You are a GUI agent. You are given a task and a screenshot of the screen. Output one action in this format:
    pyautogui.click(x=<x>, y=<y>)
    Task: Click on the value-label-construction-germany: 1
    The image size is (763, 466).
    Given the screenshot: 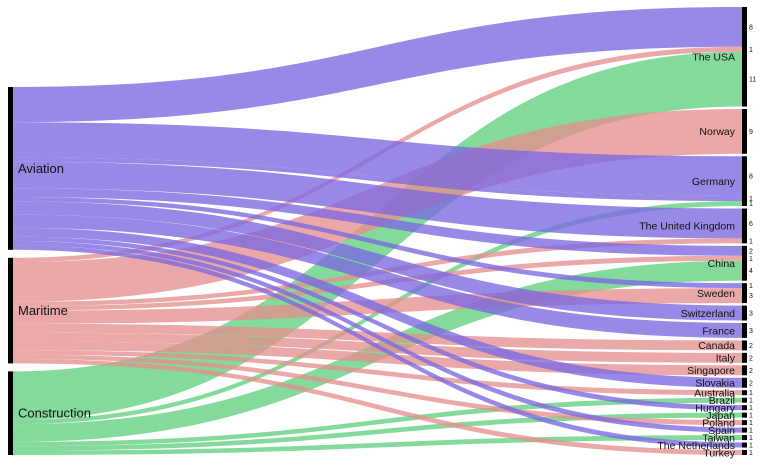 What is the action you would take?
    pyautogui.click(x=751, y=204)
    